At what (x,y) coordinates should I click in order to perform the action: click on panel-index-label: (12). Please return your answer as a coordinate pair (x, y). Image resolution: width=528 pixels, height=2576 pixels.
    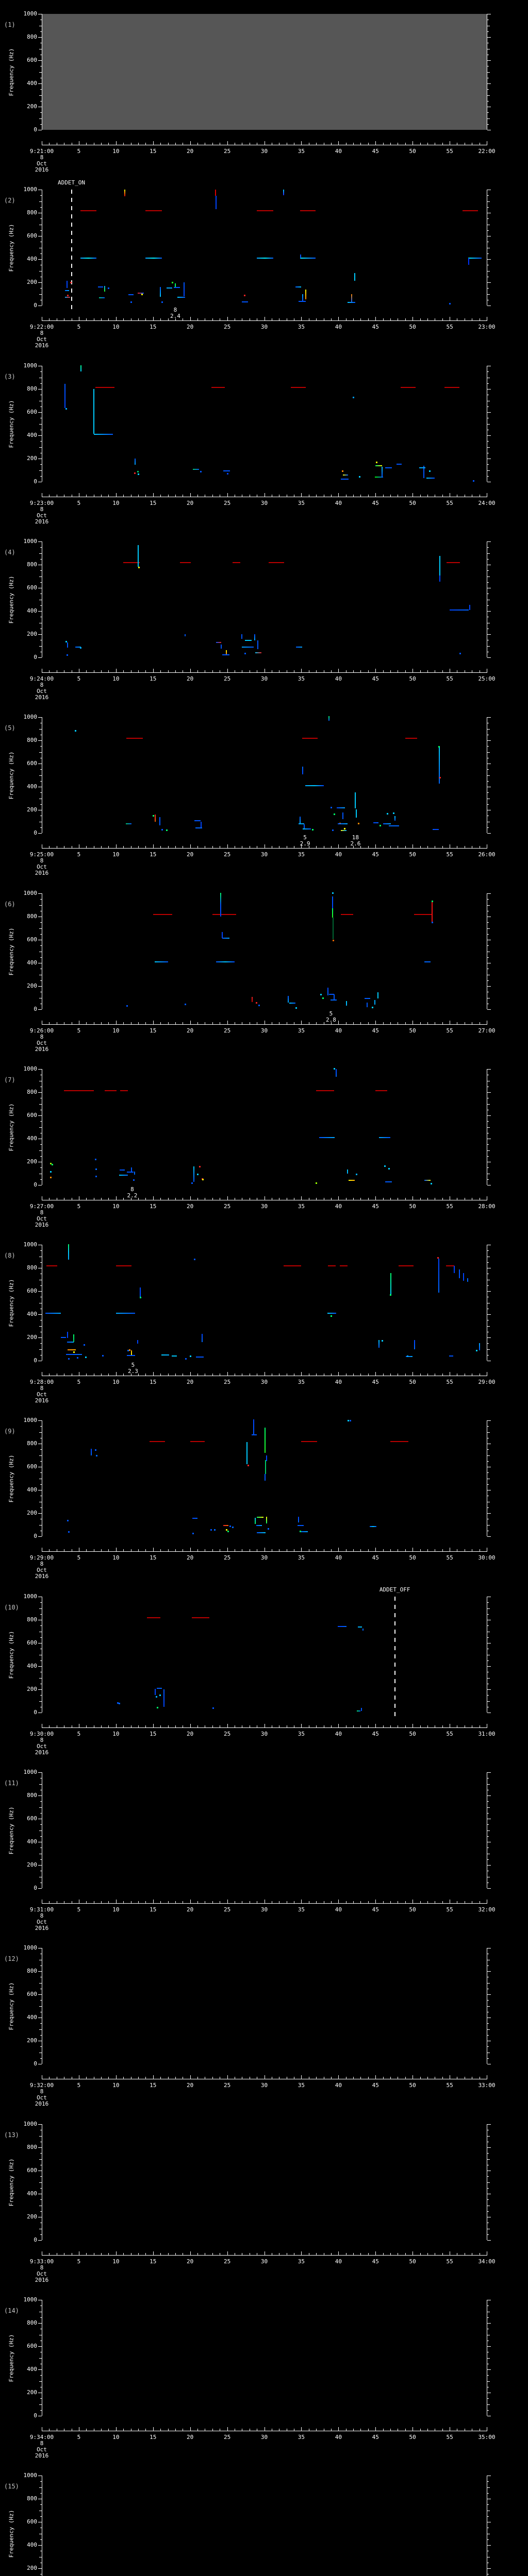
    Looking at the image, I should click on (11, 1958).